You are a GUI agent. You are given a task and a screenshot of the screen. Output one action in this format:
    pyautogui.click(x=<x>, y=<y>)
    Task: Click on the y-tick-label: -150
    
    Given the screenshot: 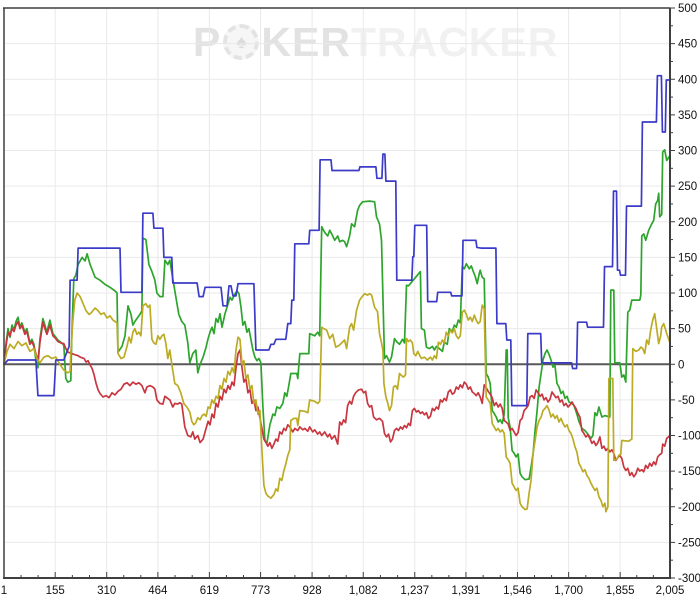 What is the action you would take?
    pyautogui.click(x=689, y=472)
    